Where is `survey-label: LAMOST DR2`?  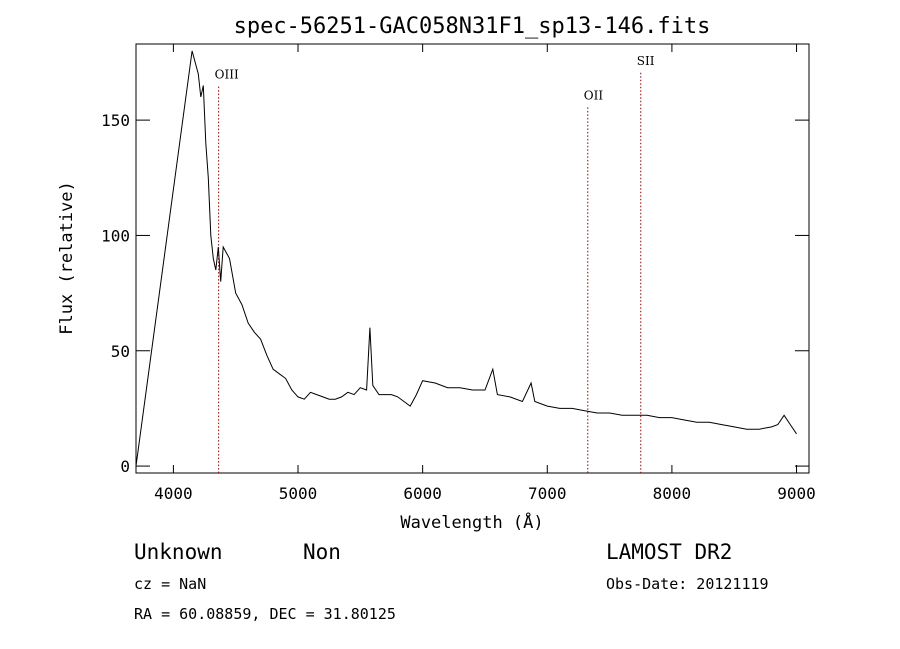 survey-label: LAMOST DR2 is located at coordinates (669, 552).